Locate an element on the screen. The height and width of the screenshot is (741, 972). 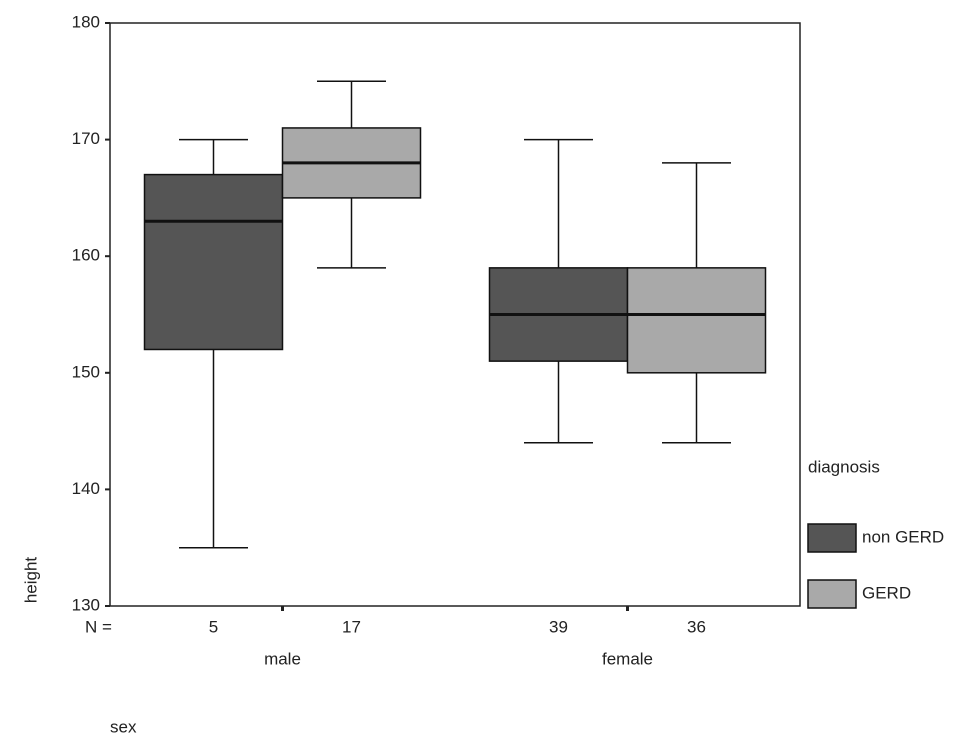
y-tick-label: 180 is located at coordinates (86, 21).